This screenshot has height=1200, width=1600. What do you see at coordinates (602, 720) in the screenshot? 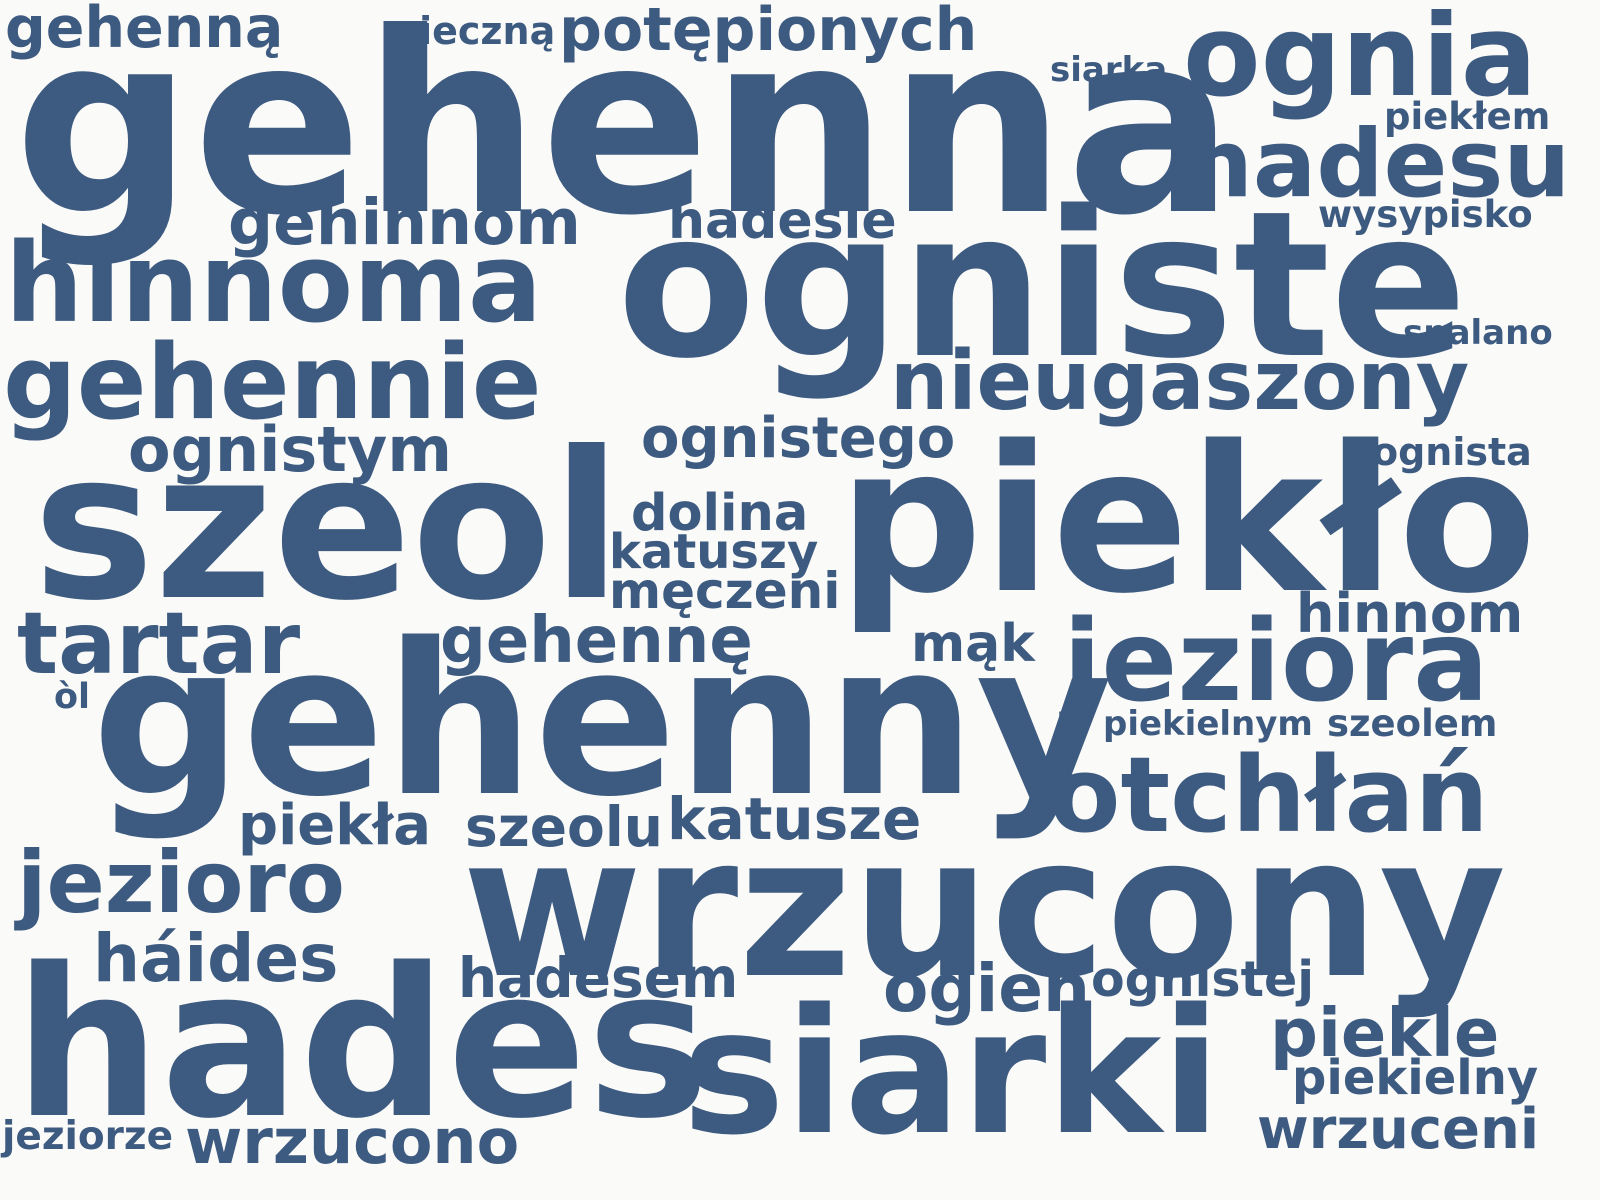
I see `word-gehenny: gehenny` at bounding box center [602, 720].